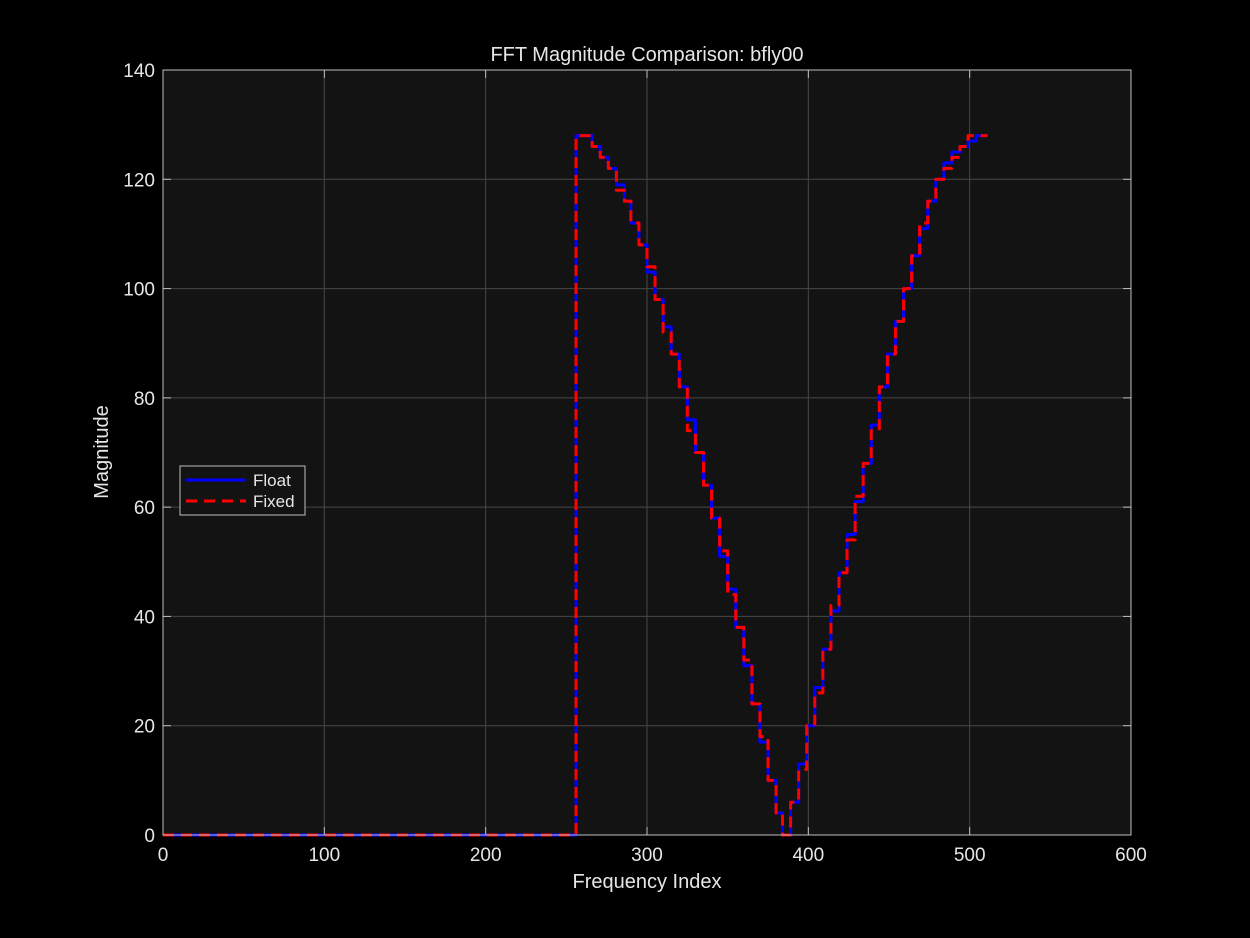  Describe the element at coordinates (144, 727) in the screenshot. I see `y-tick-label: 20` at that location.